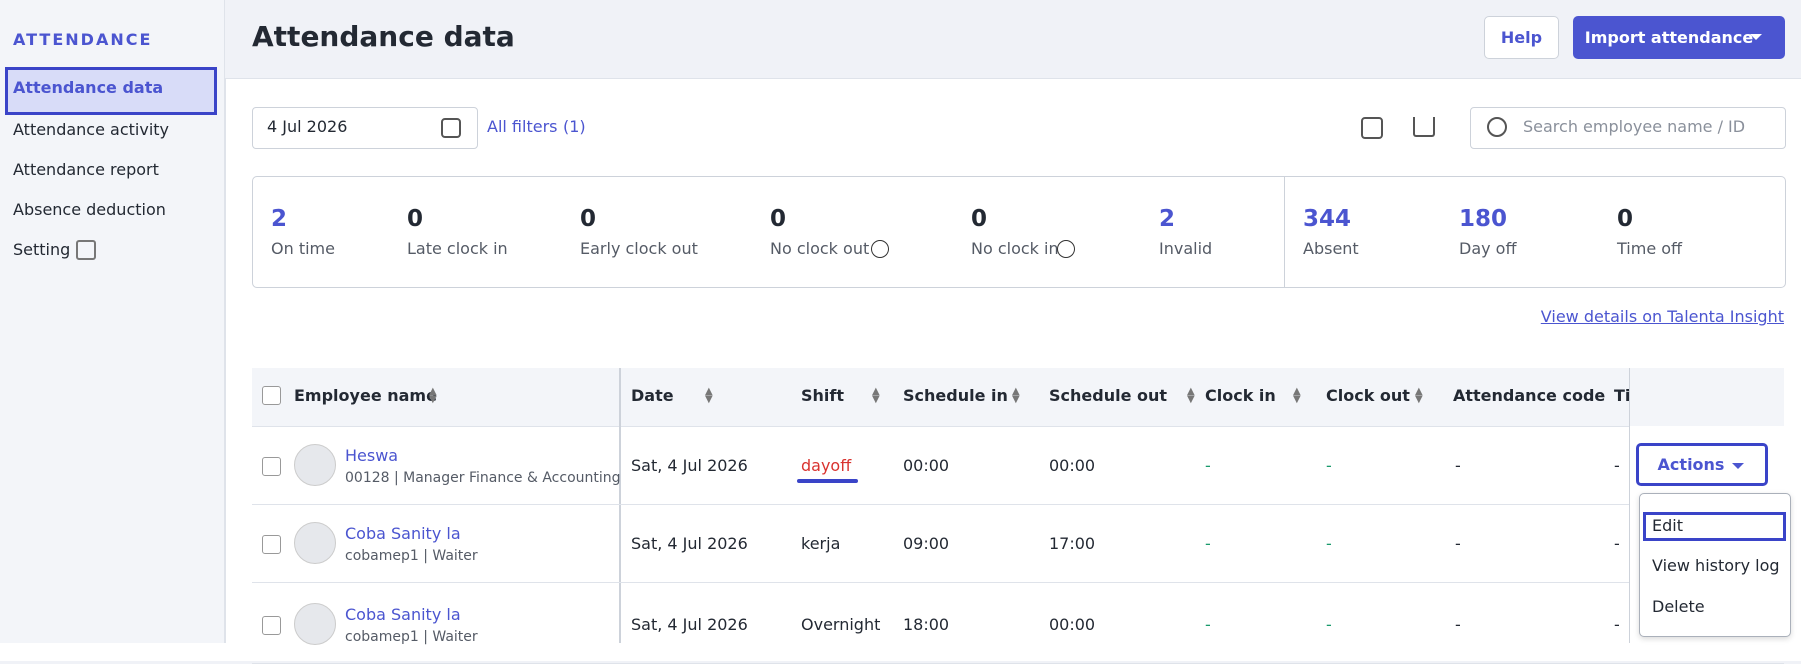 This screenshot has width=1801, height=664. Describe the element at coordinates (1667, 525) in the screenshot. I see `menu-item: Edit` at that location.